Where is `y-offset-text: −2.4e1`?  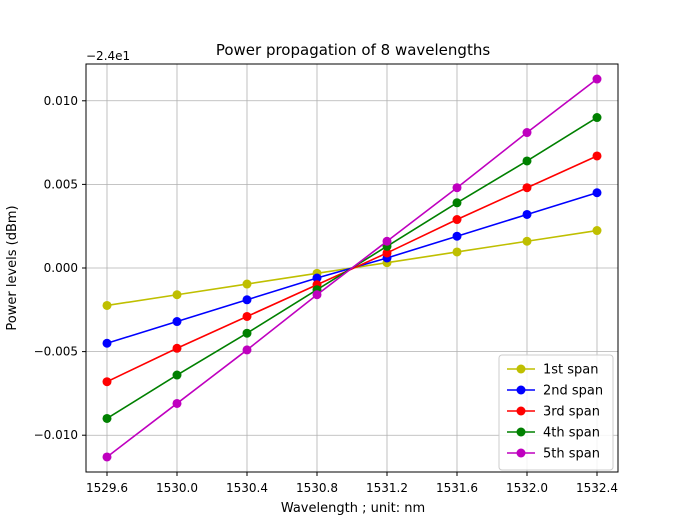
y-offset-text: −2.4e1 is located at coordinates (108, 56).